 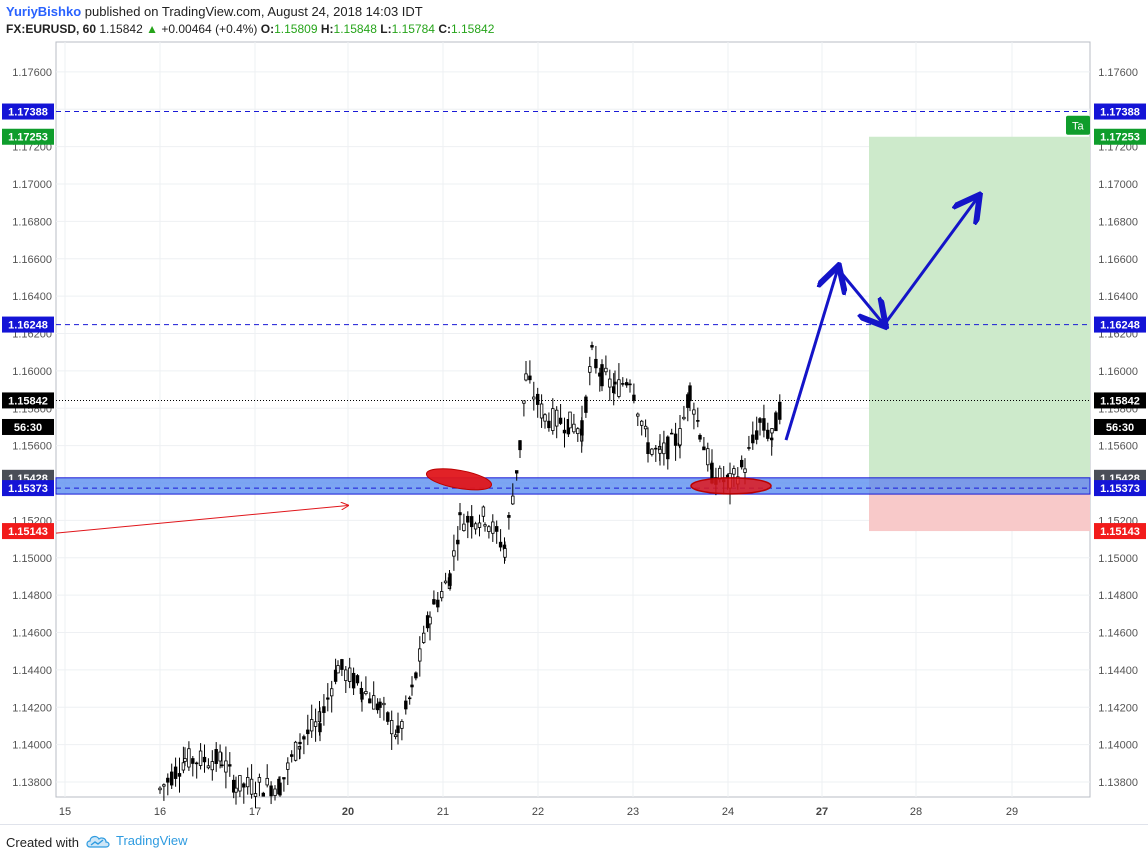 What do you see at coordinates (32, 185) in the screenshot?
I see `y-tick-label-left: 1.17000` at bounding box center [32, 185].